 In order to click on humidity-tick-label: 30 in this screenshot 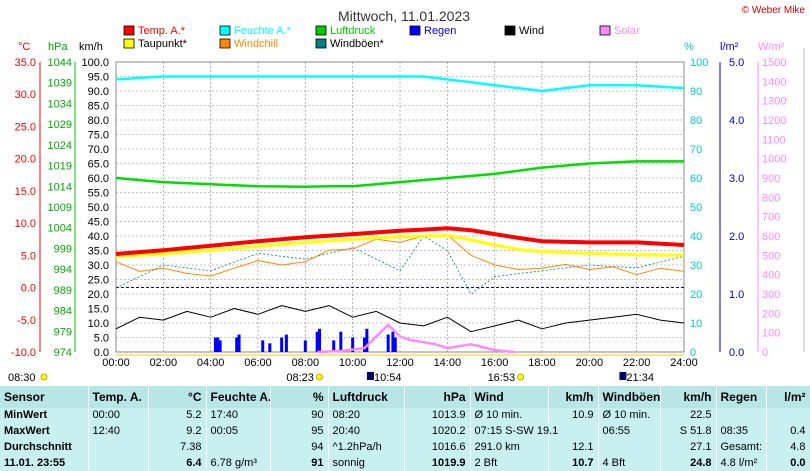, I will do `click(696, 266)`.